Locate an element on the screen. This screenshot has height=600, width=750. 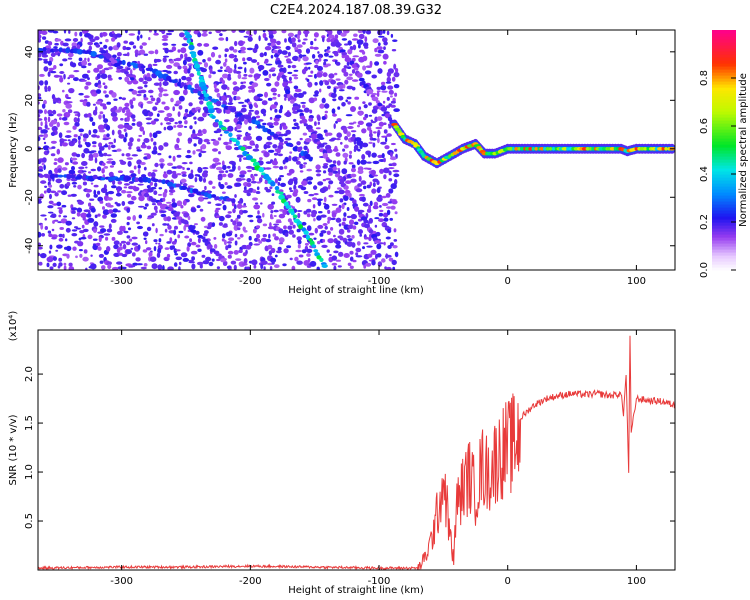
colorbar-tick-label: 0.4 is located at coordinates (704, 174).